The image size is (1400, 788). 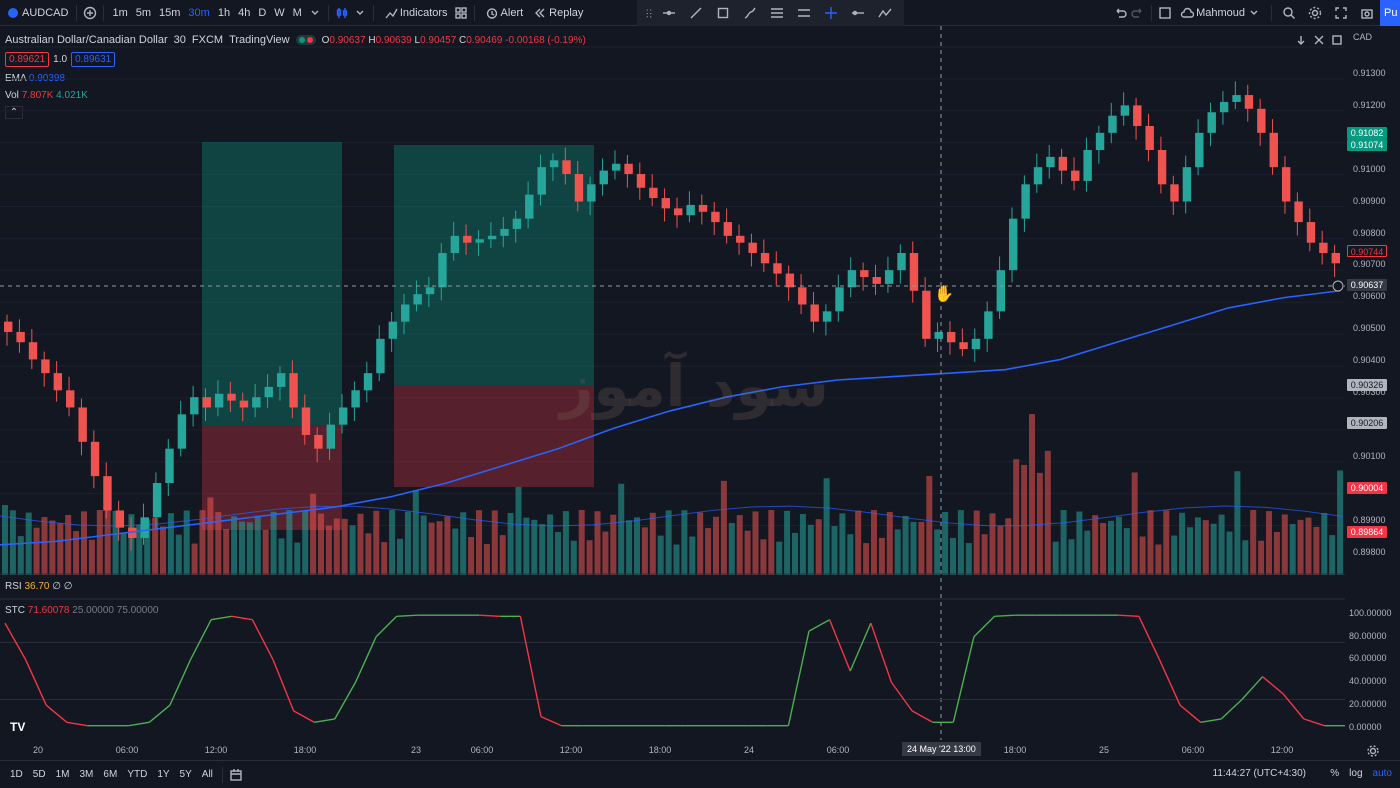 I want to click on buy-button: 0.89631, so click(x=93, y=59).